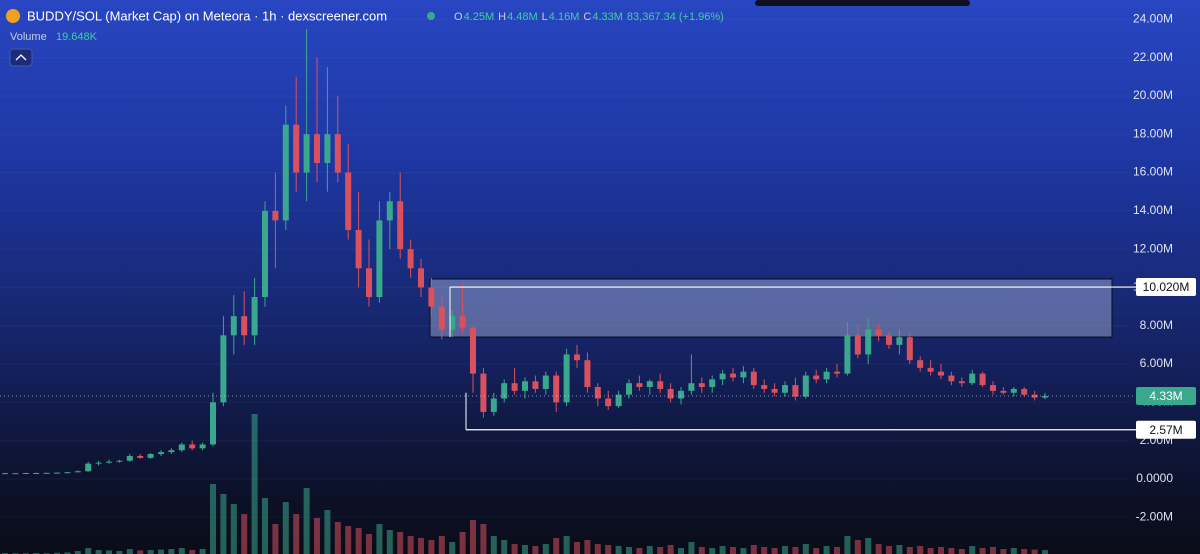  What do you see at coordinates (1153, 95) in the screenshot?
I see `y-tick-label: 20.00M` at bounding box center [1153, 95].